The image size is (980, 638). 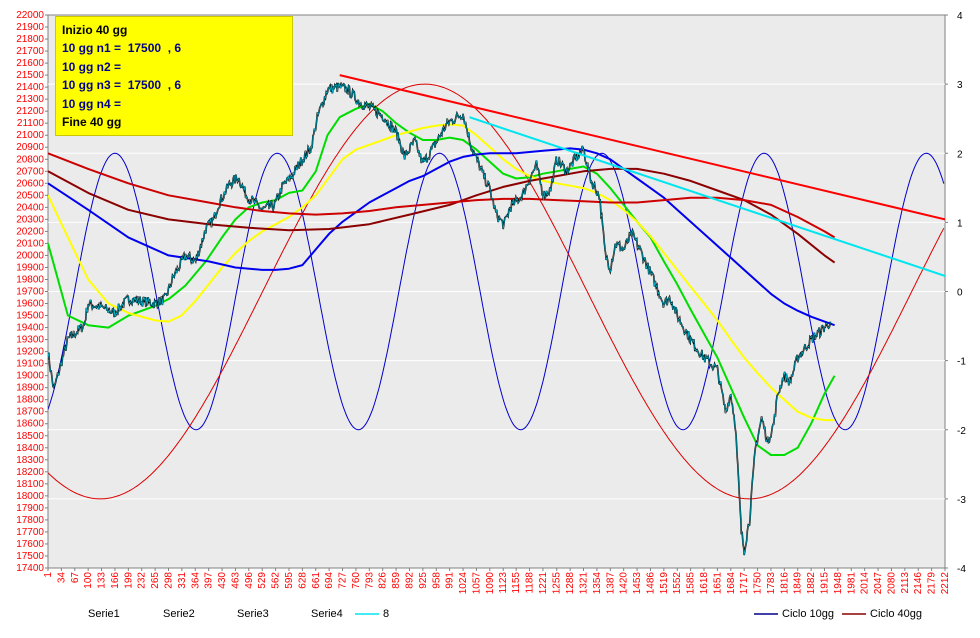 What do you see at coordinates (704, 583) in the screenshot?
I see `x-tick-label: 1618` at bounding box center [704, 583].